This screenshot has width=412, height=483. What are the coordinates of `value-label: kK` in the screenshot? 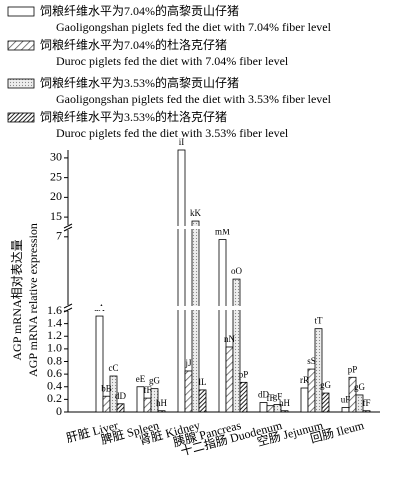 It's located at (196, 213).